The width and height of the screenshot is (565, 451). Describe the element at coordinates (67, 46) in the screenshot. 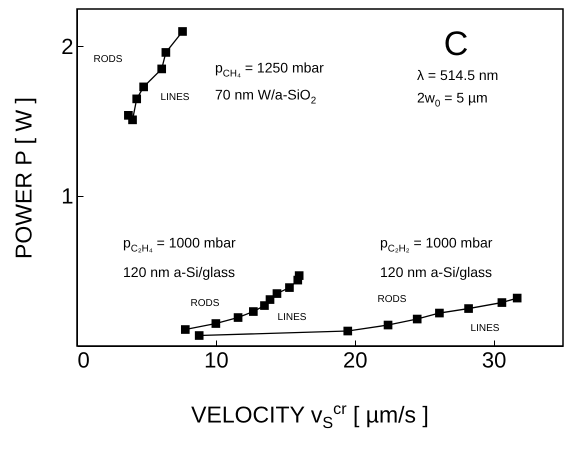

I see `y-tick-label: 2` at that location.